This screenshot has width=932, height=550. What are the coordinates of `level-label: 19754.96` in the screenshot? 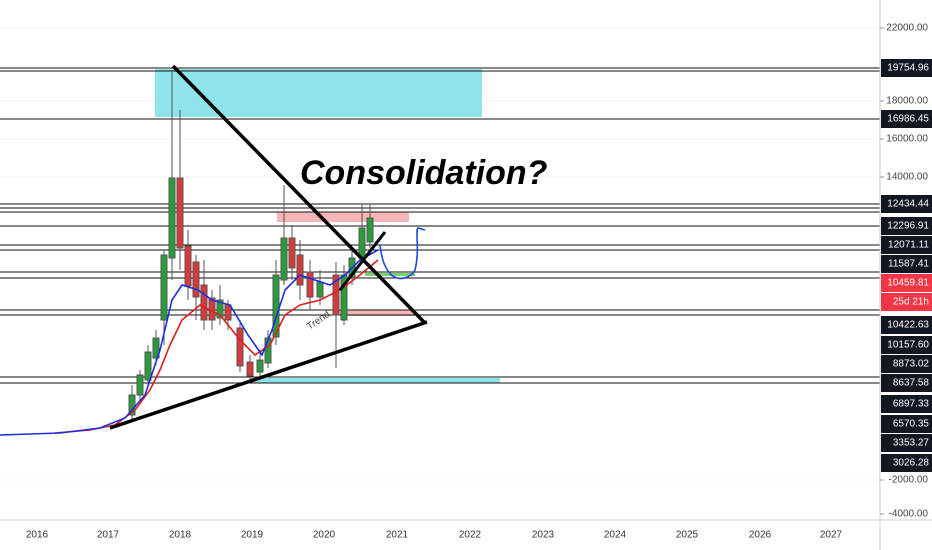 It's located at (908, 68).